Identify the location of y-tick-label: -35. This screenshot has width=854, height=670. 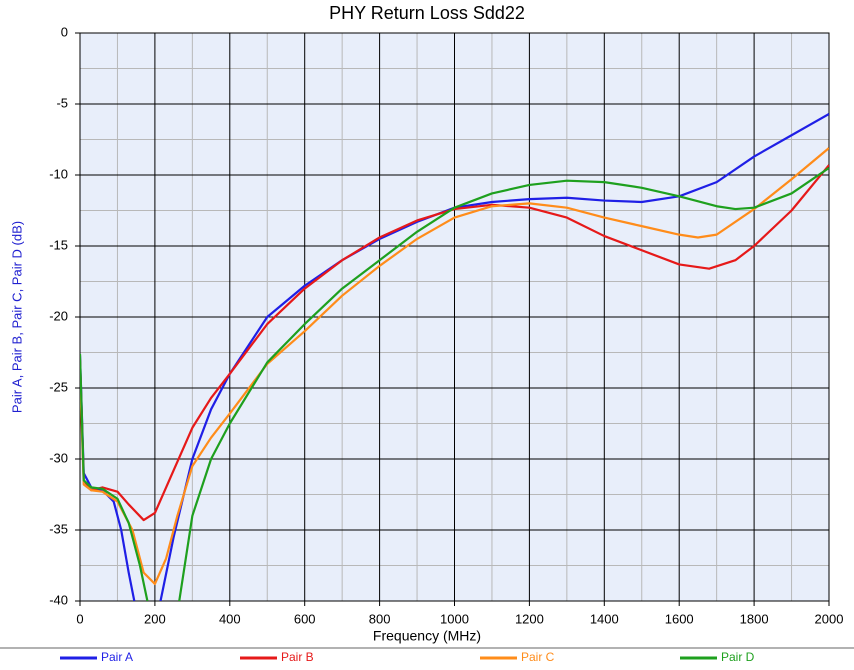
(58, 528).